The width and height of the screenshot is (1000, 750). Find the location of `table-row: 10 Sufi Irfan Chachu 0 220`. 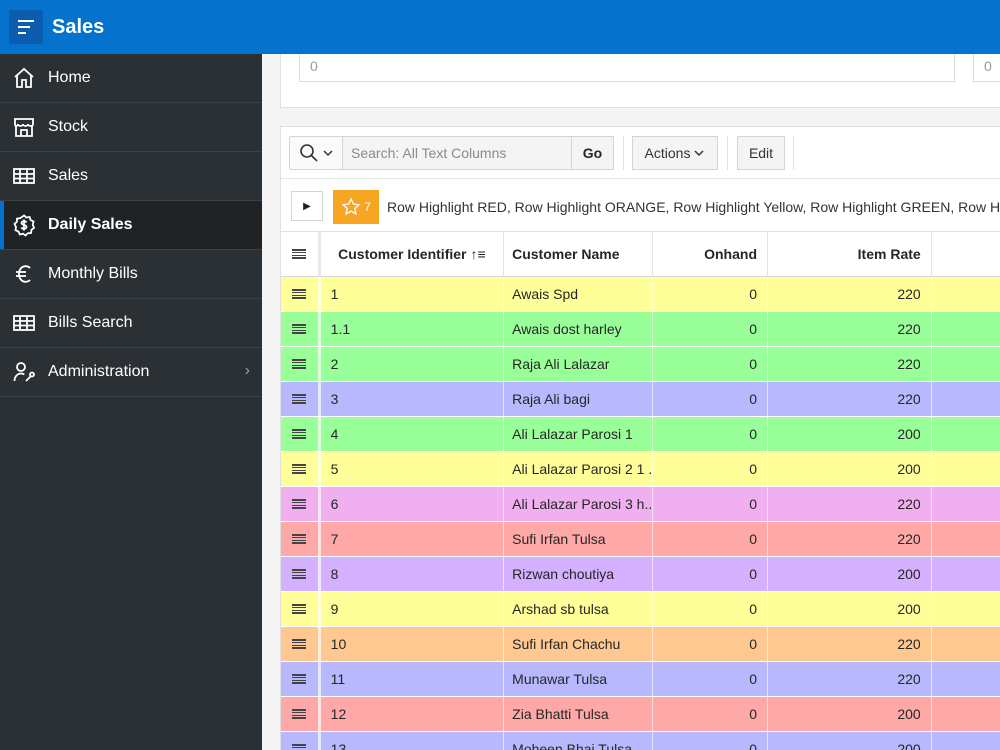

table-row: 10 Sufi Irfan Chachu 0 220 is located at coordinates (640, 644).